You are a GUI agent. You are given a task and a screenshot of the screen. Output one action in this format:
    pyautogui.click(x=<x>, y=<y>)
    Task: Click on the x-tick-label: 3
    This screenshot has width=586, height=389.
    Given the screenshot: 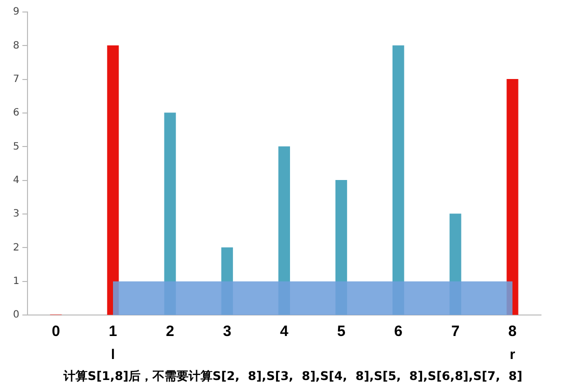 What is the action you would take?
    pyautogui.click(x=227, y=331)
    